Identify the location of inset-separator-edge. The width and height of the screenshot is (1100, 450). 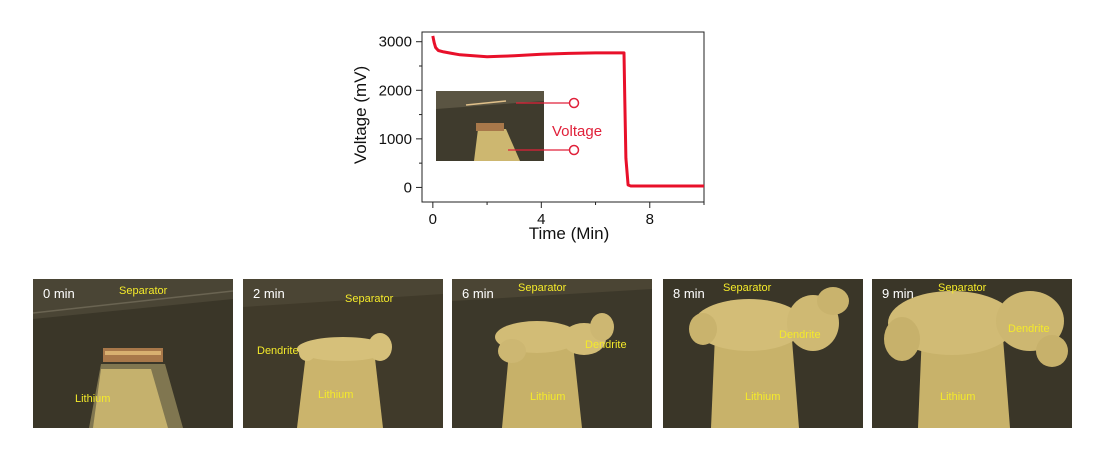
(486, 103).